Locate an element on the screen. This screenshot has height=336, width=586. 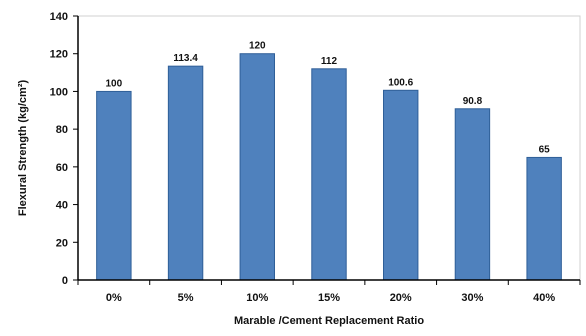
bar-5pct is located at coordinates (185, 173).